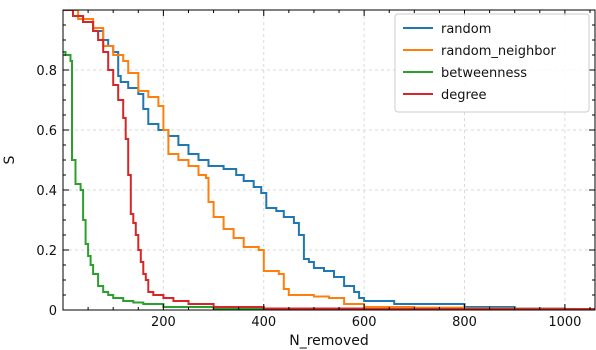 The image size is (596, 350). I want to click on x-tick-label: 800, so click(464, 322).